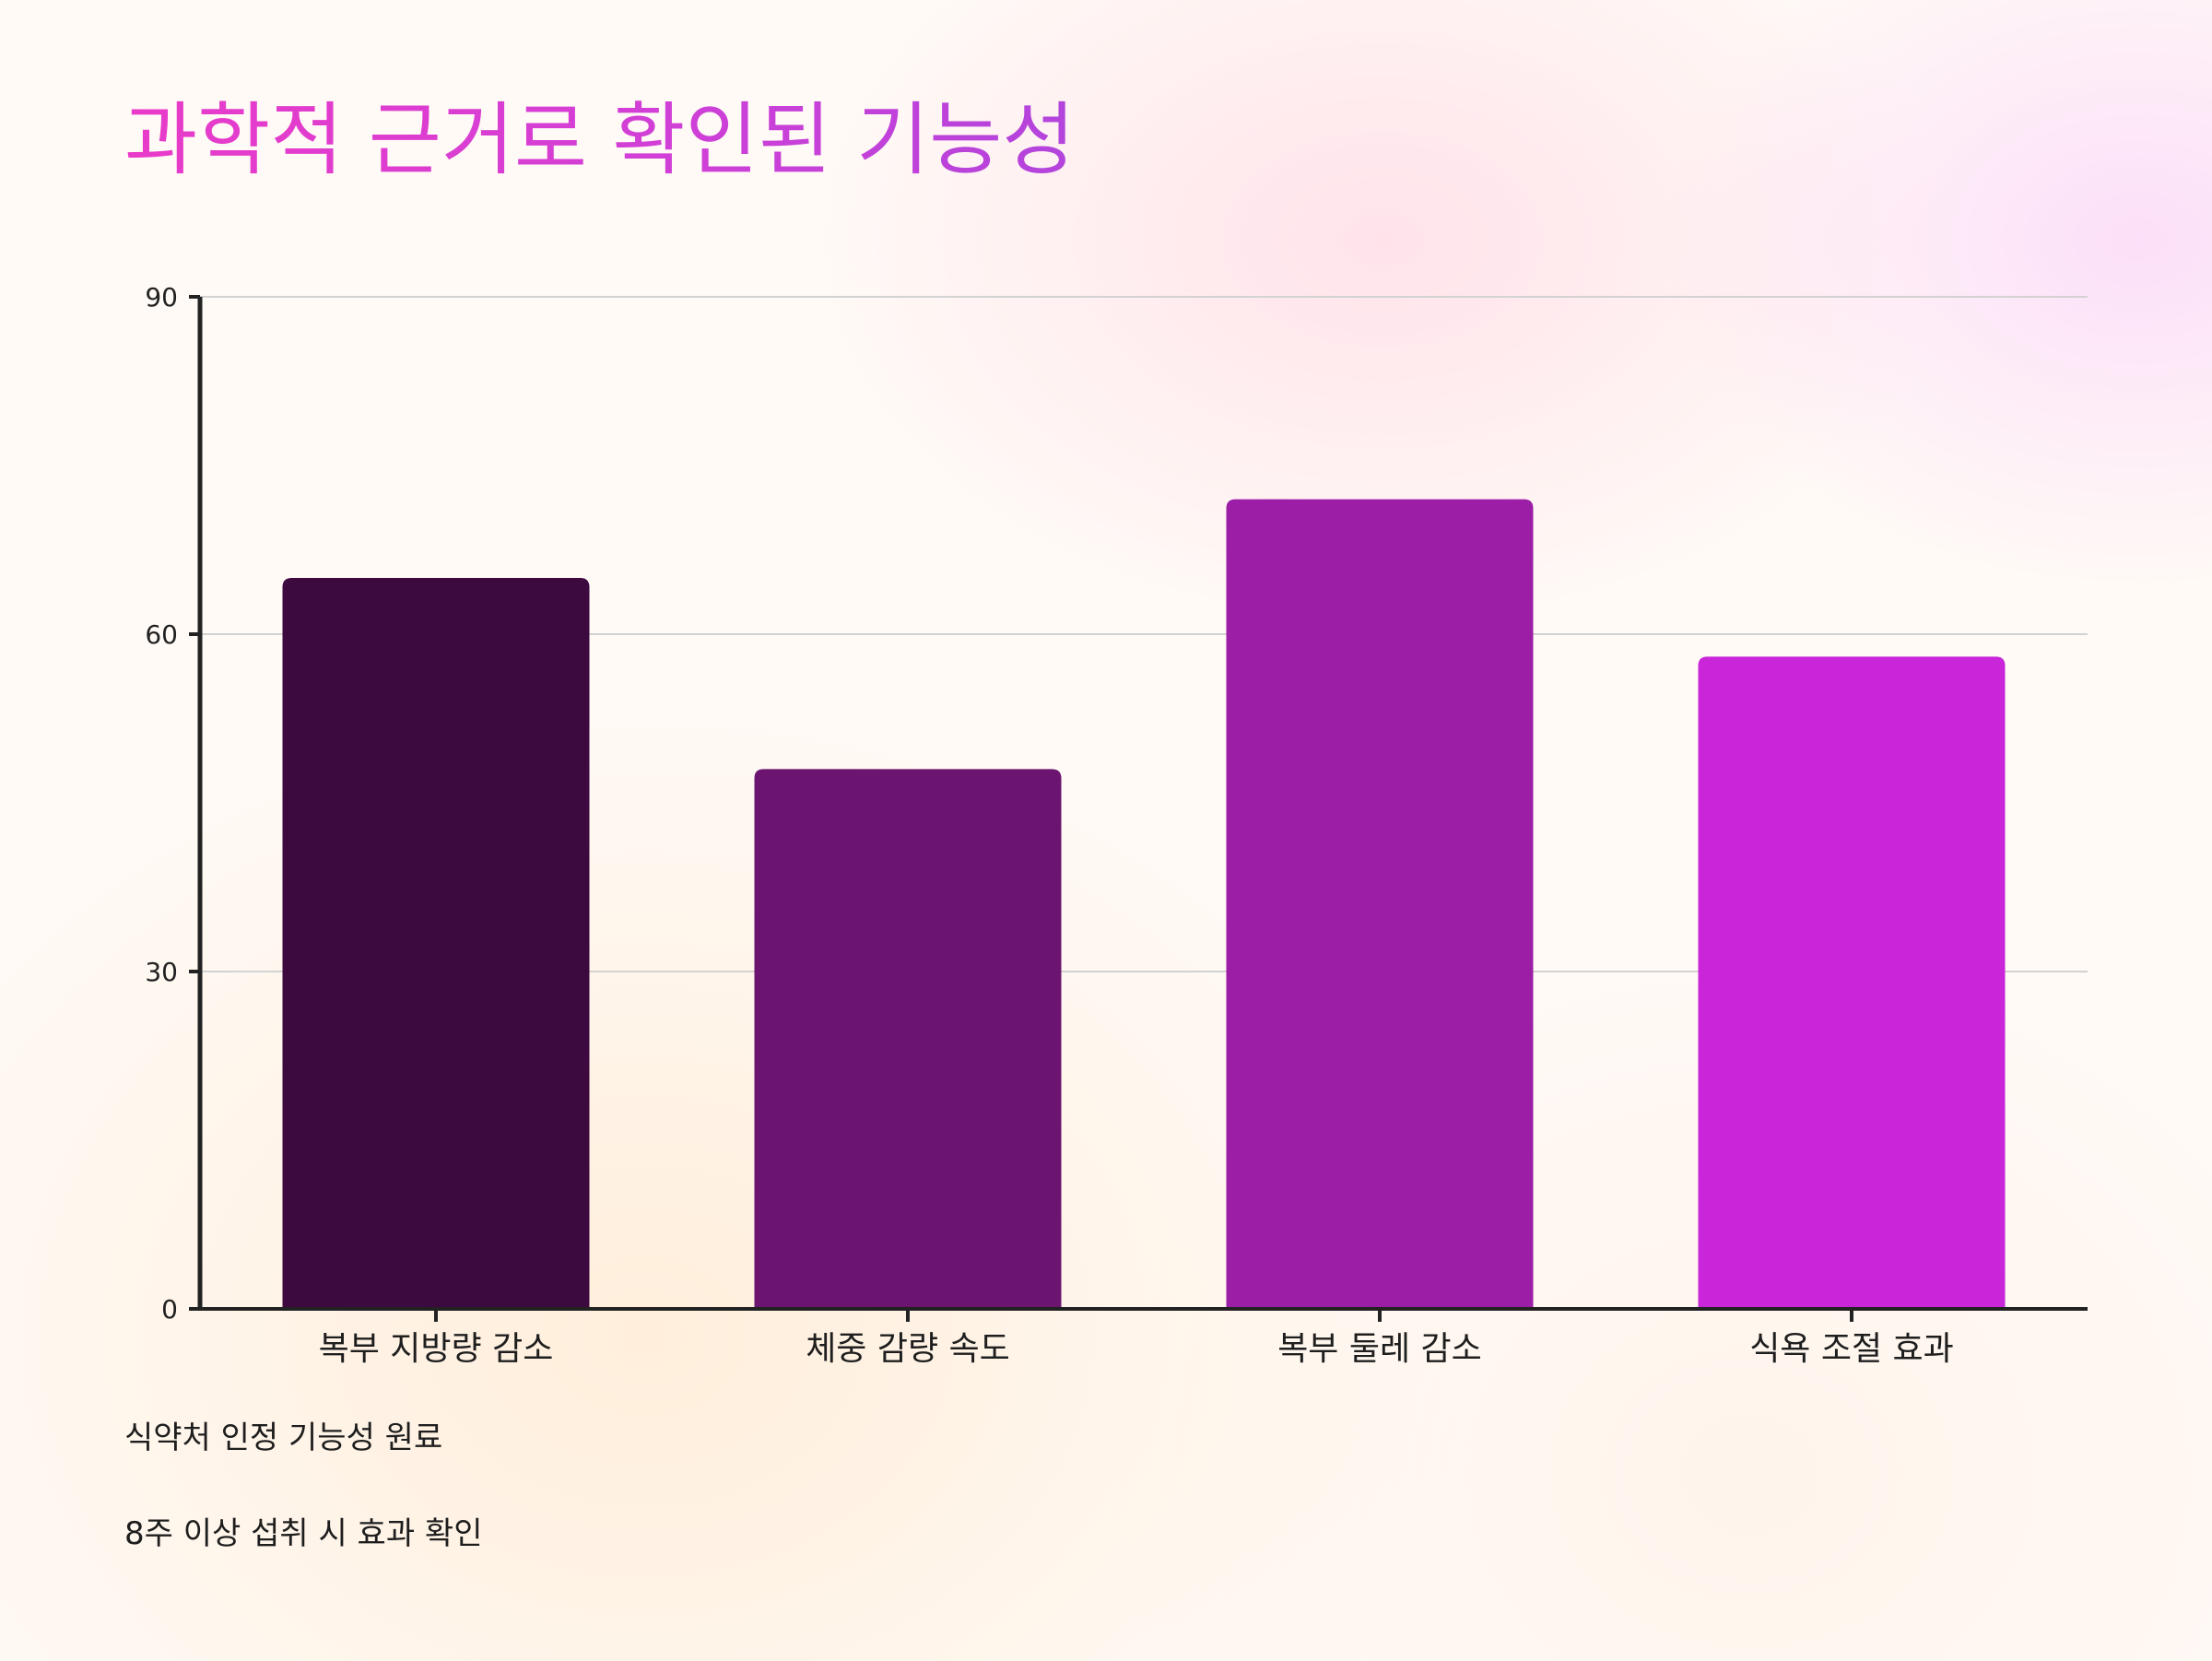  Describe the element at coordinates (169, 1310) in the screenshot. I see `y-tick-label-0: 0` at that location.